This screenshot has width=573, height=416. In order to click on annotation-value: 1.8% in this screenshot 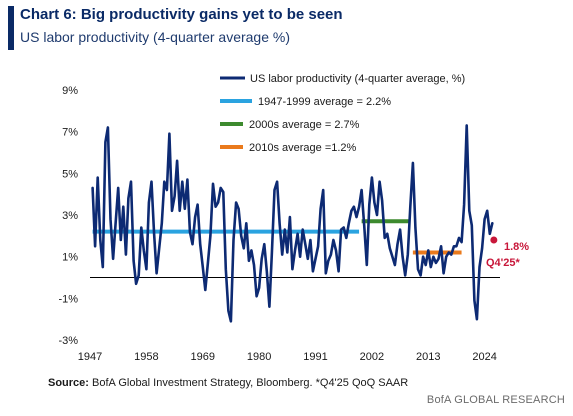, I will do `click(516, 247)`.